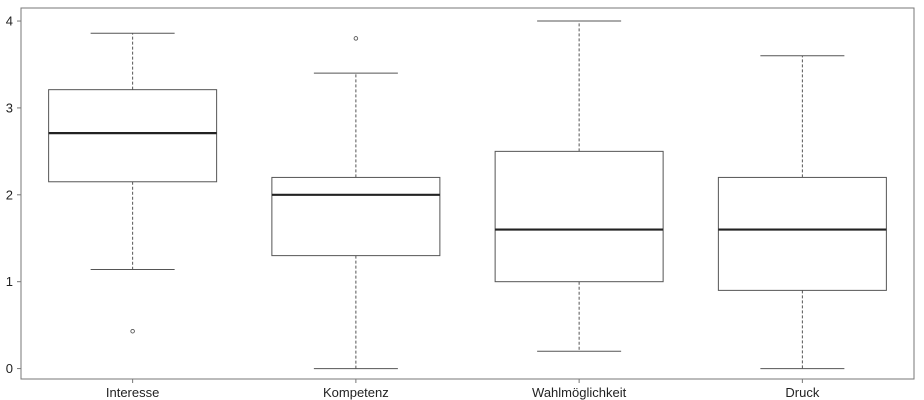  Describe the element at coordinates (132, 392) in the screenshot. I see `x-tick-label: Interesse` at that location.